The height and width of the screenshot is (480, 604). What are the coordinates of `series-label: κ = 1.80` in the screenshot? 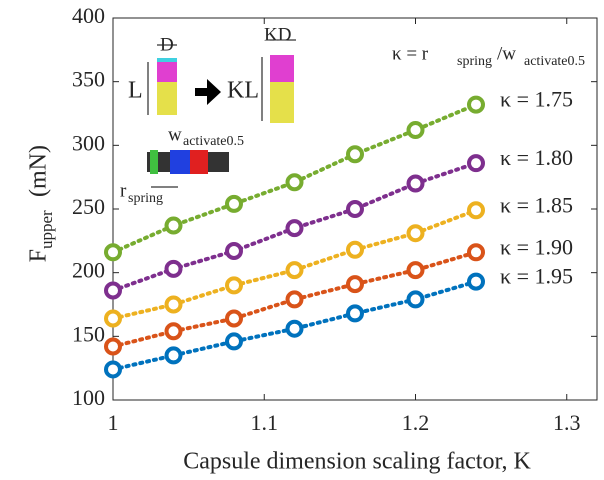 It's located at (536, 157).